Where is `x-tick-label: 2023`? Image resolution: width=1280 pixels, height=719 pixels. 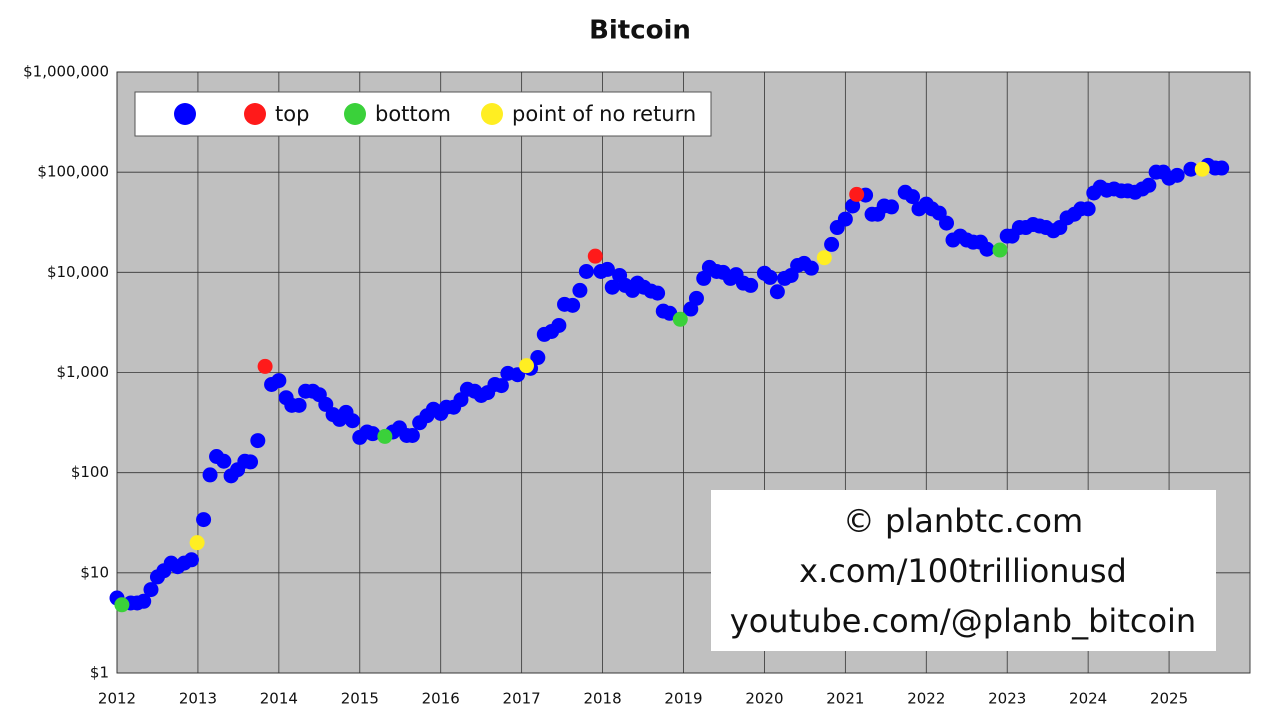
x-tick-label: 2023 is located at coordinates (1007, 699).